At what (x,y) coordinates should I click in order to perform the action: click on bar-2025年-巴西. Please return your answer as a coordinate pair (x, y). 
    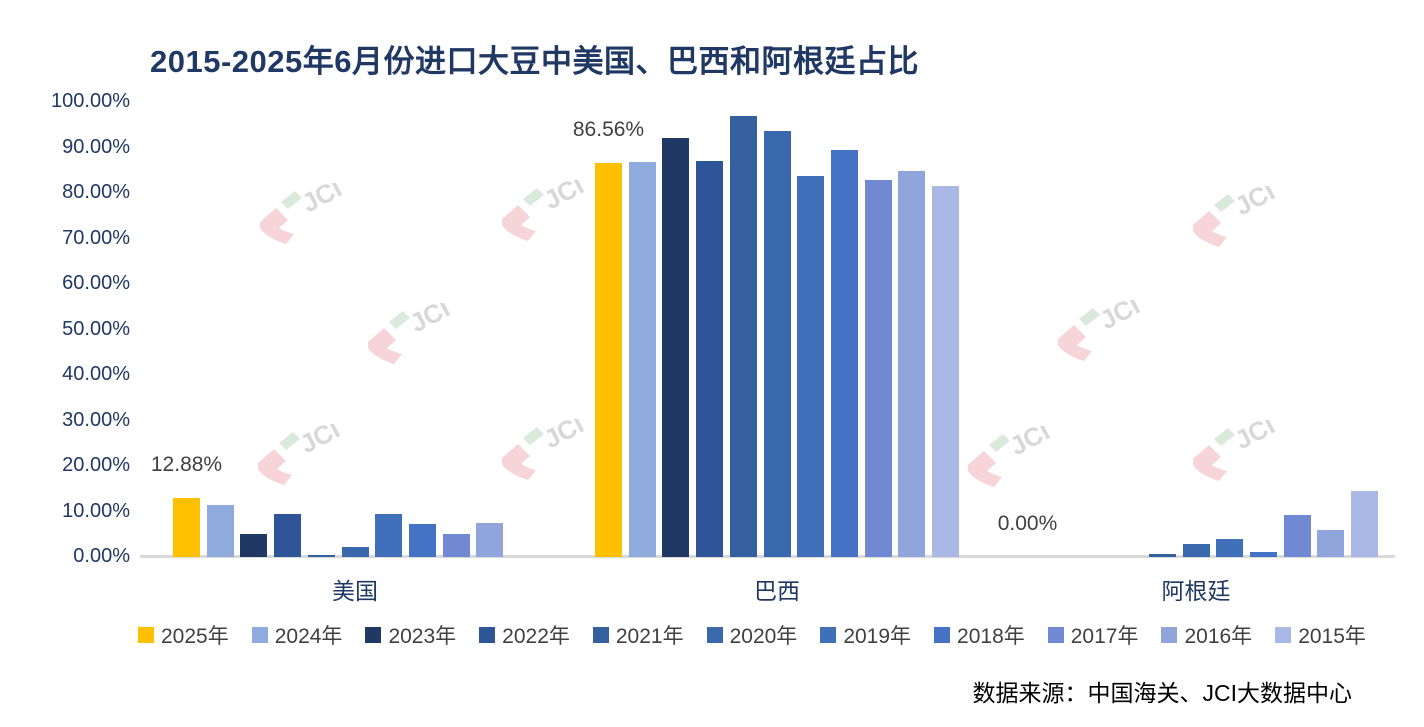
    Looking at the image, I should click on (608, 360).